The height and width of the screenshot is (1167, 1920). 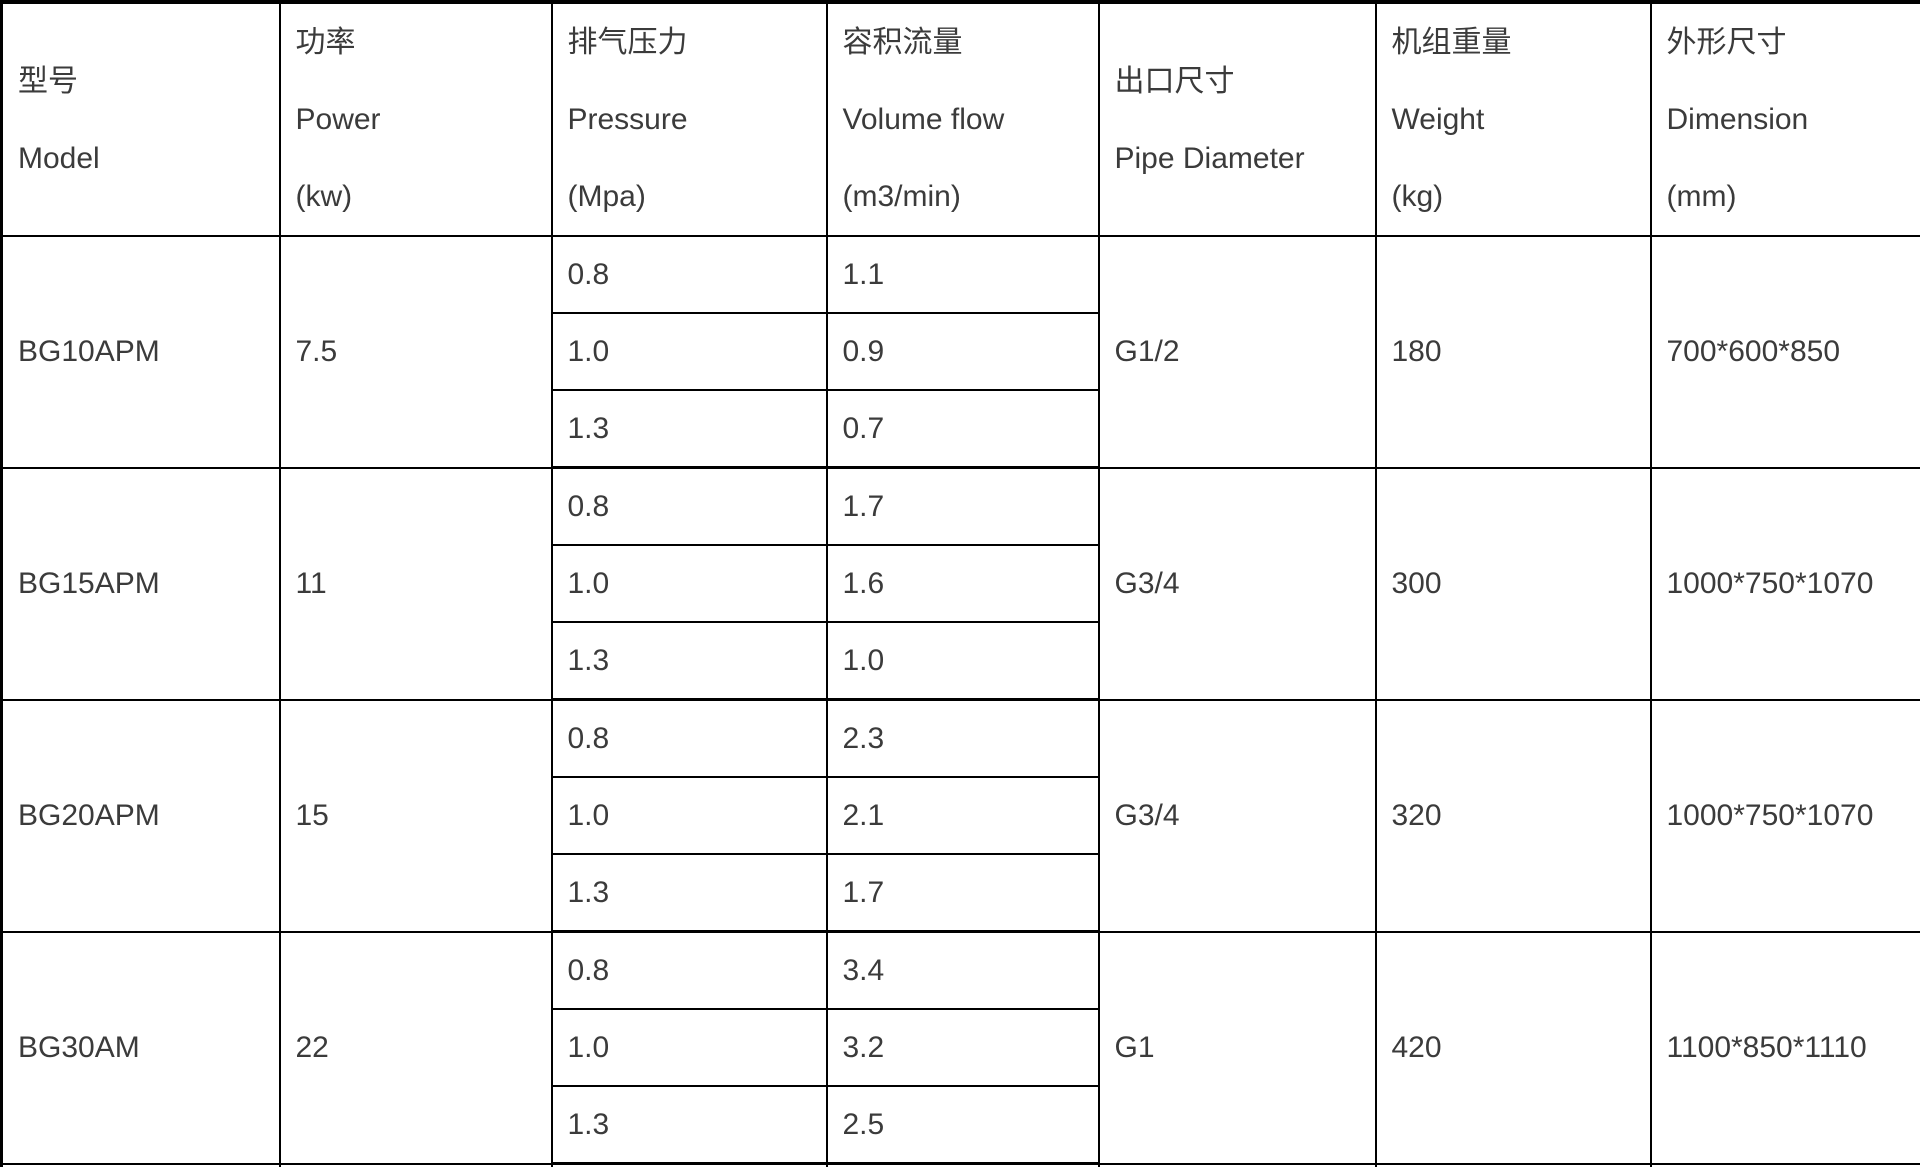 What do you see at coordinates (1451, 42) in the screenshot?
I see `header-weight-zh: 机组重量` at bounding box center [1451, 42].